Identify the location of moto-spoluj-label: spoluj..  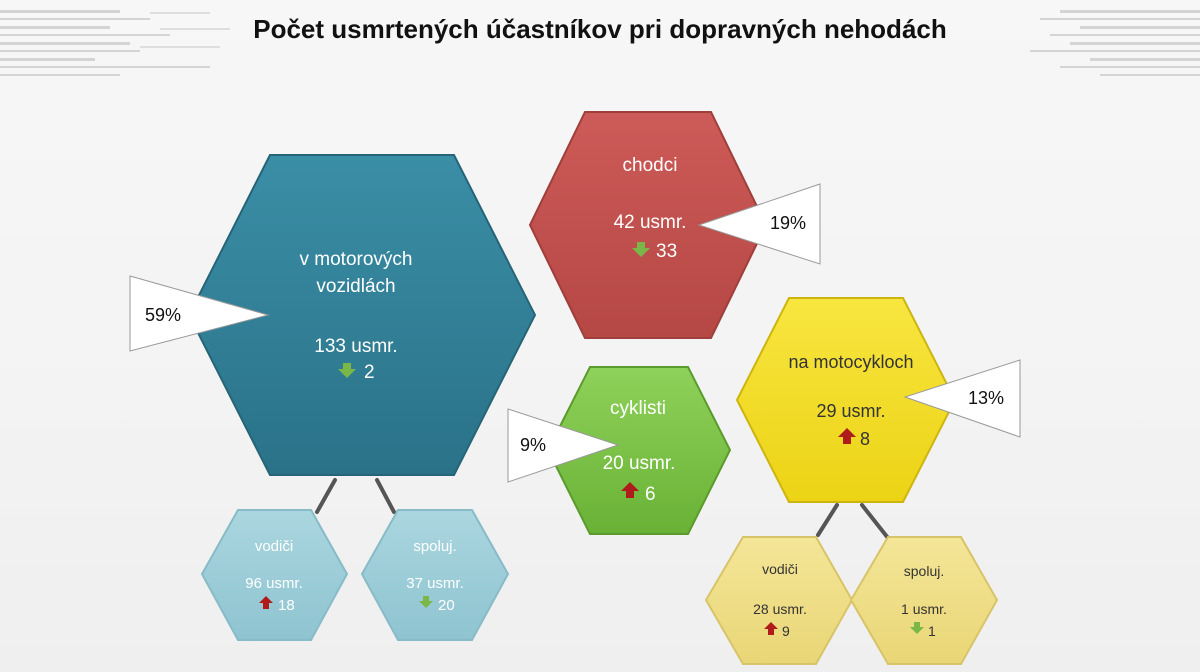
(924, 571).